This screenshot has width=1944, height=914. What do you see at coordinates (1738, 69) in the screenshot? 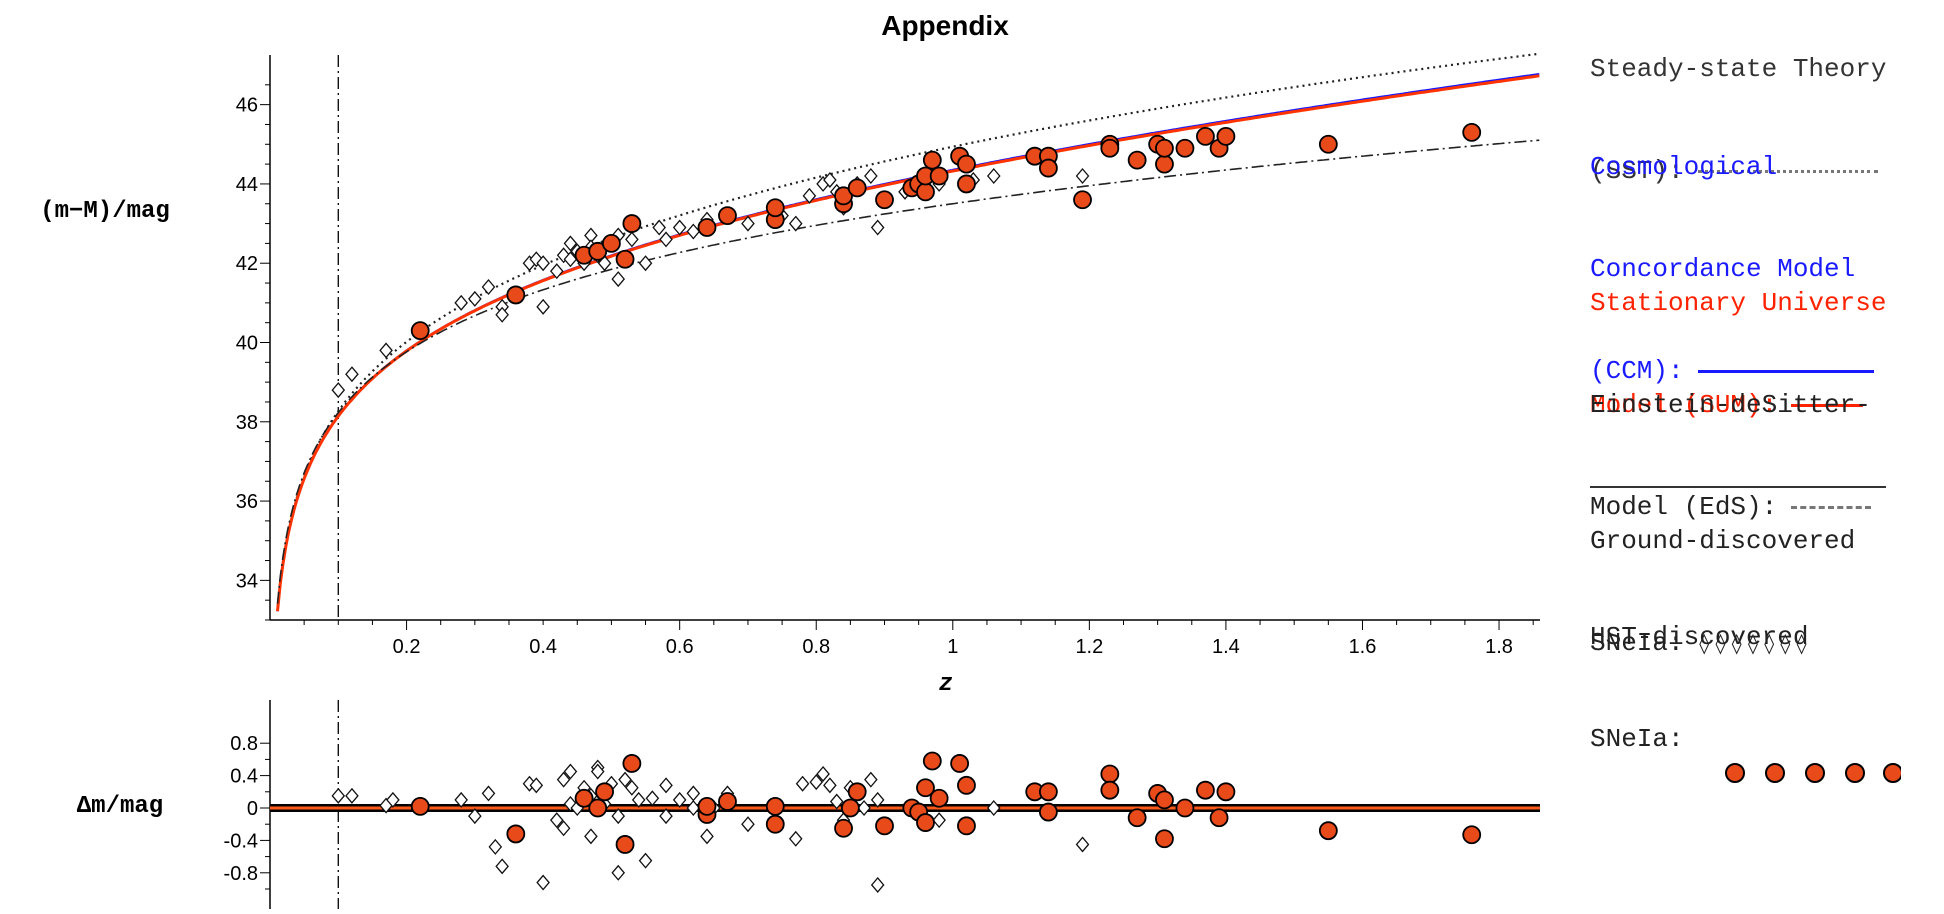
I see `legend-sst-line1: Steady-state Theory` at bounding box center [1738, 69].